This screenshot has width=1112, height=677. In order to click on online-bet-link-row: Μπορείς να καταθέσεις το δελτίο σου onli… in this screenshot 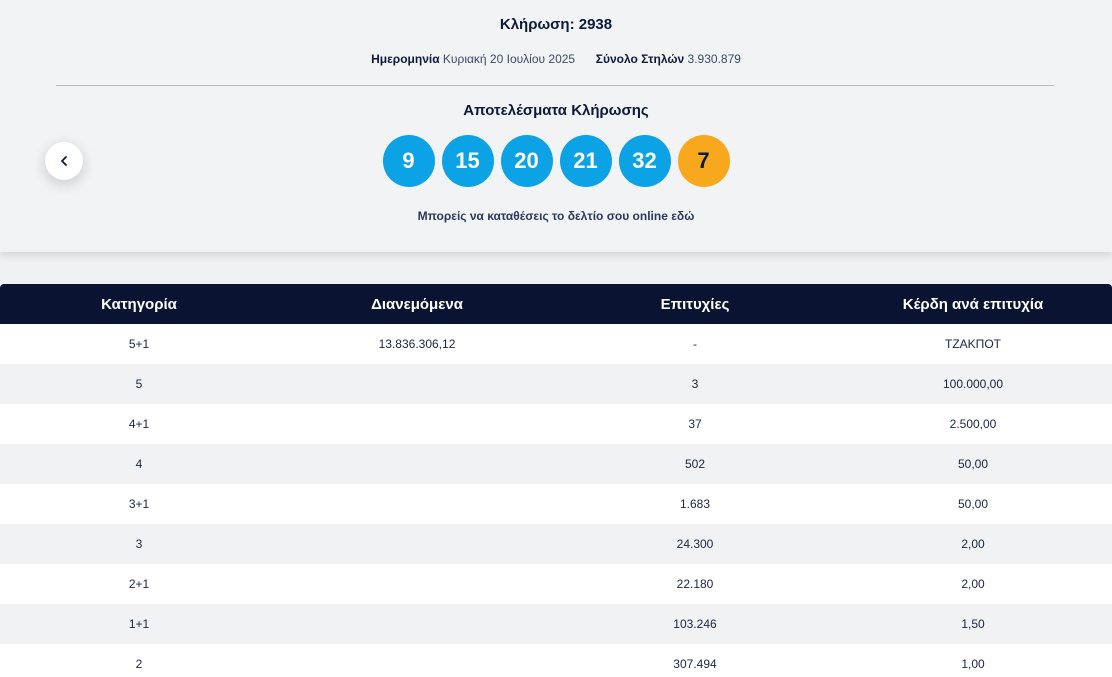, I will do `click(556, 216)`.